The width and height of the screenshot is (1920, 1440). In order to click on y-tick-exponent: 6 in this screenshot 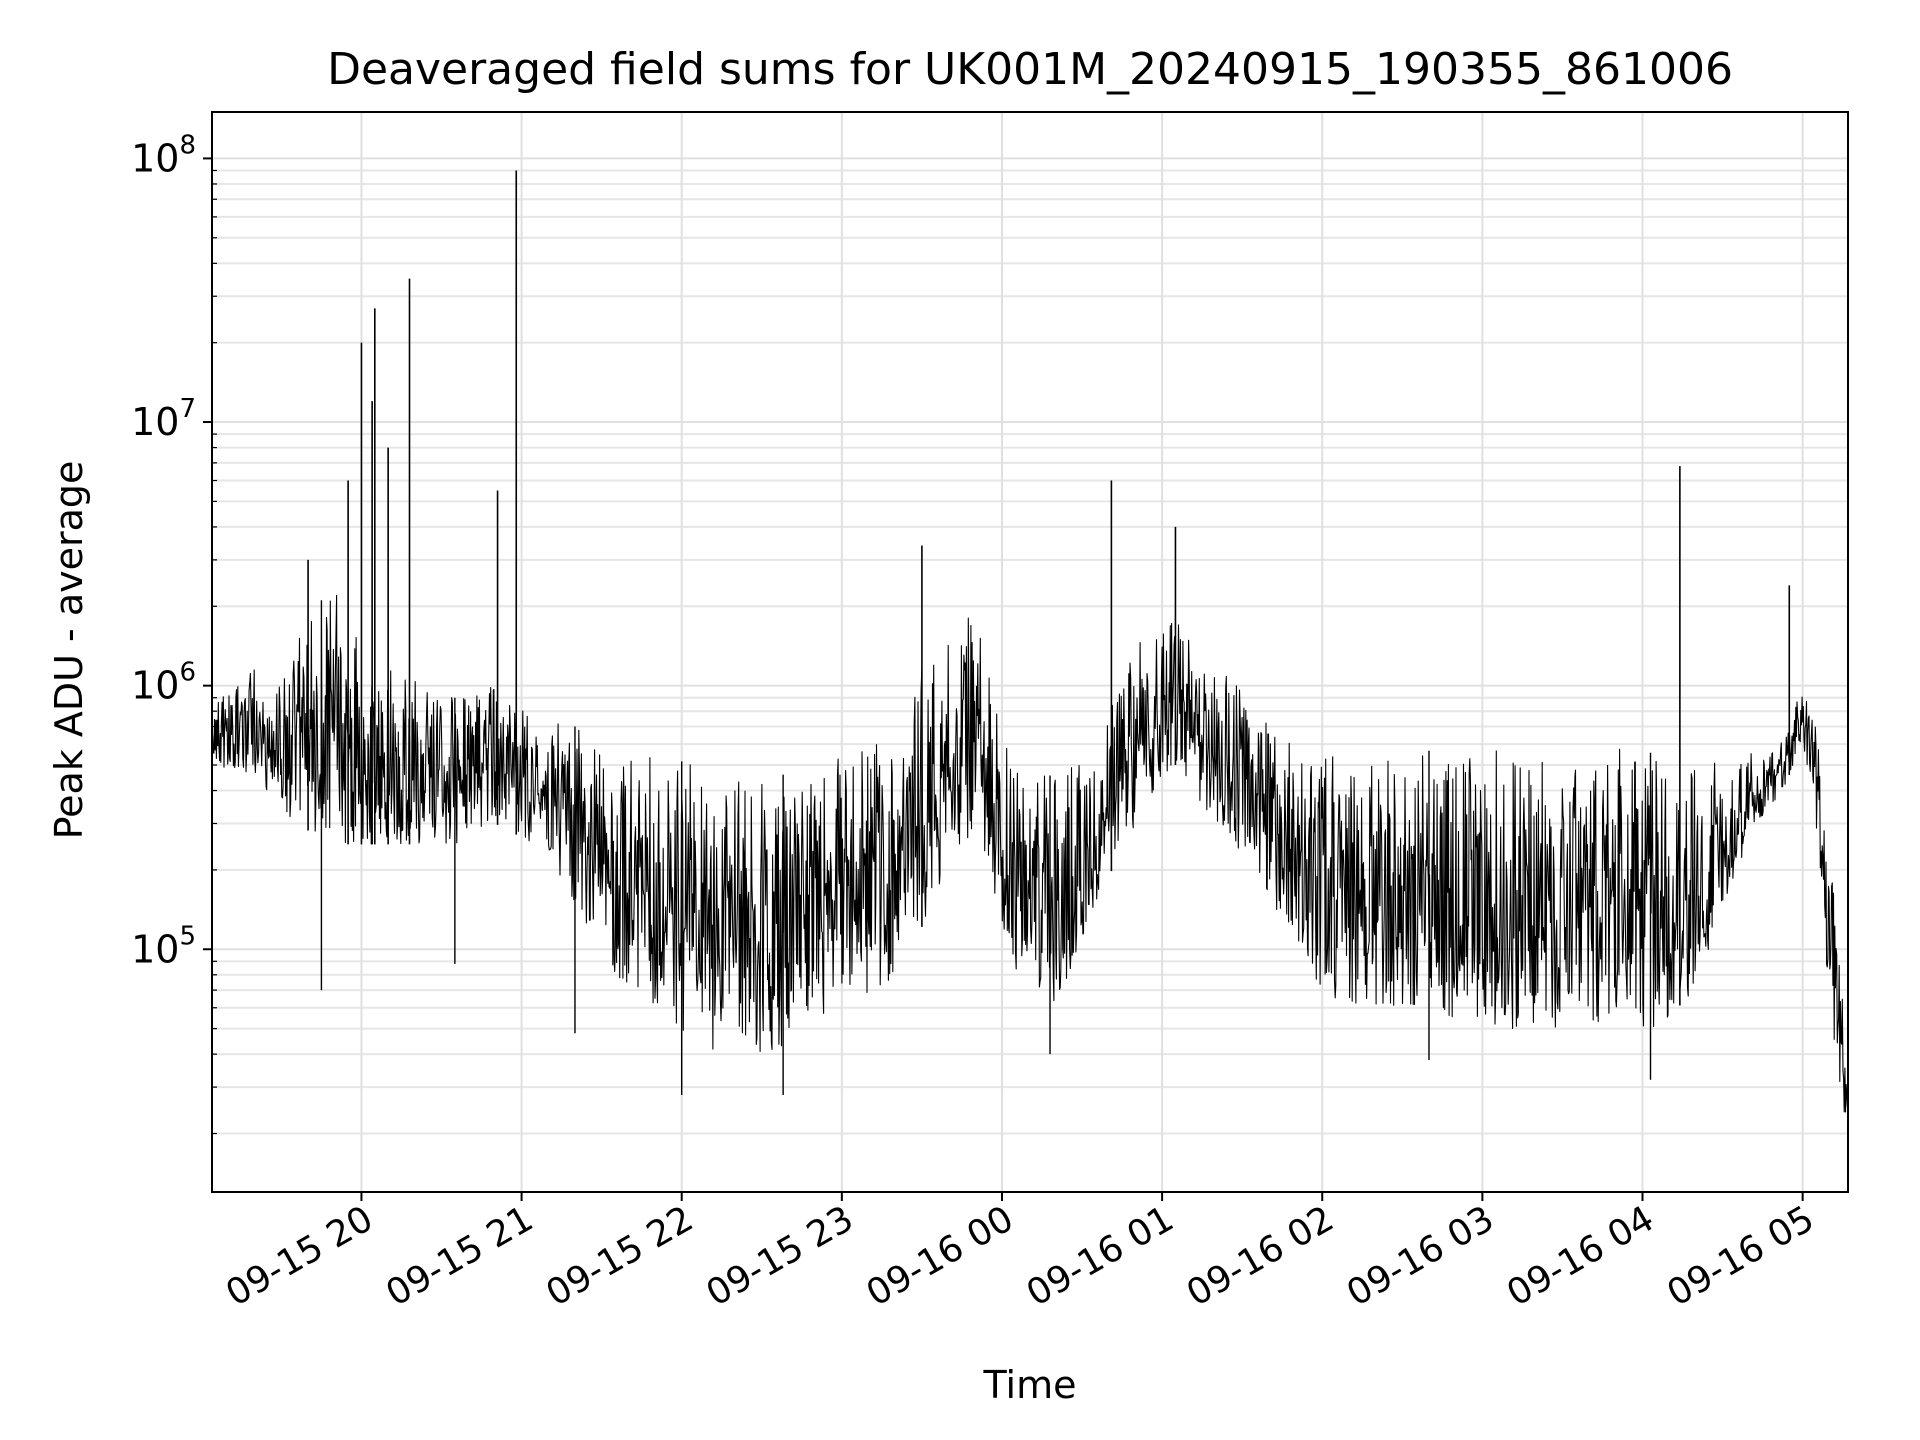, I will do `click(187, 673)`.